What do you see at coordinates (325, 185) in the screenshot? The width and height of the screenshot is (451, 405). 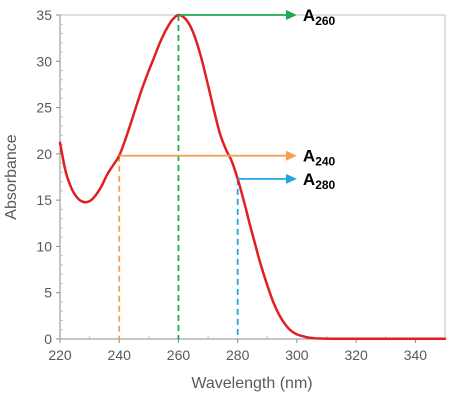 I see `label-subscript: 280` at bounding box center [325, 185].